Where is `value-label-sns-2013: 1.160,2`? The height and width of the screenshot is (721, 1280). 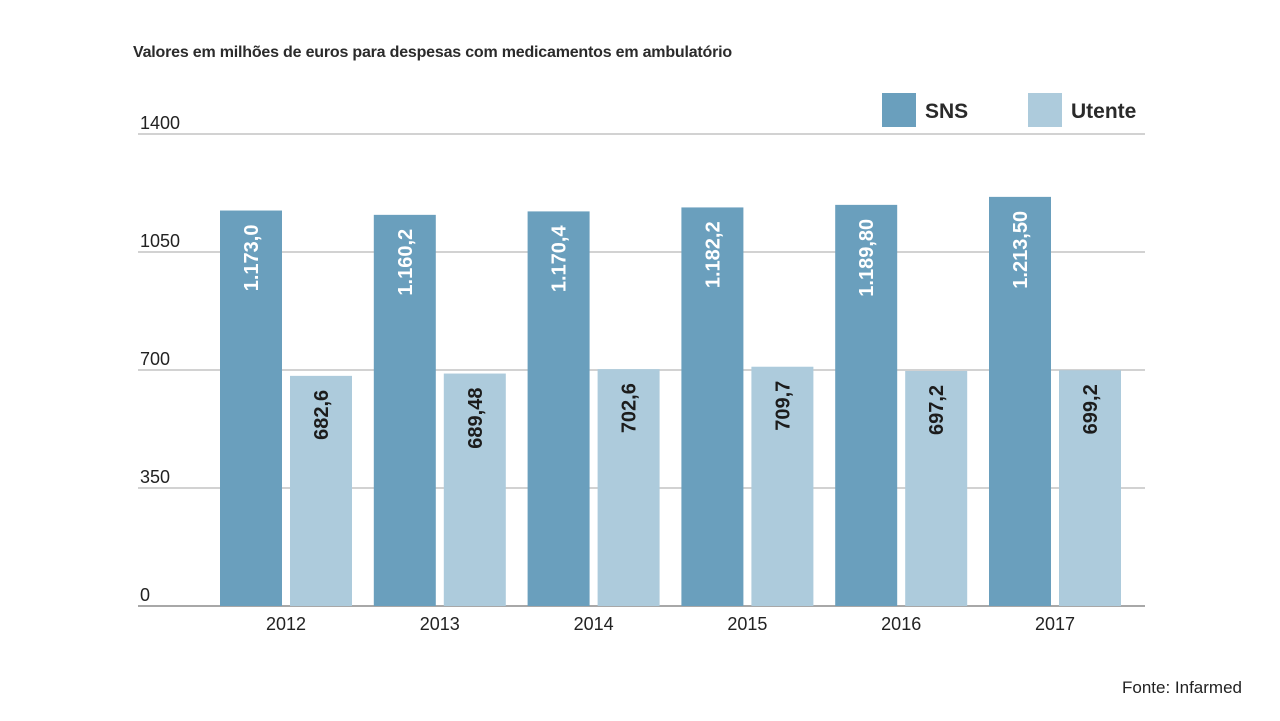
value-label-sns-2013: 1.160,2 is located at coordinates (406, 262).